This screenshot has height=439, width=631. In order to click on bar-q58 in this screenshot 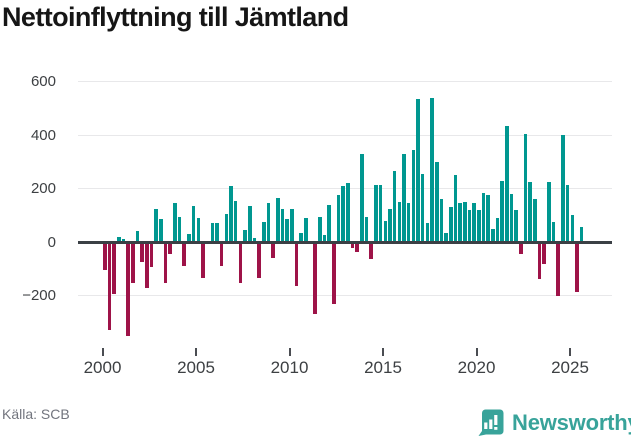, I will do `click(376, 213)`.